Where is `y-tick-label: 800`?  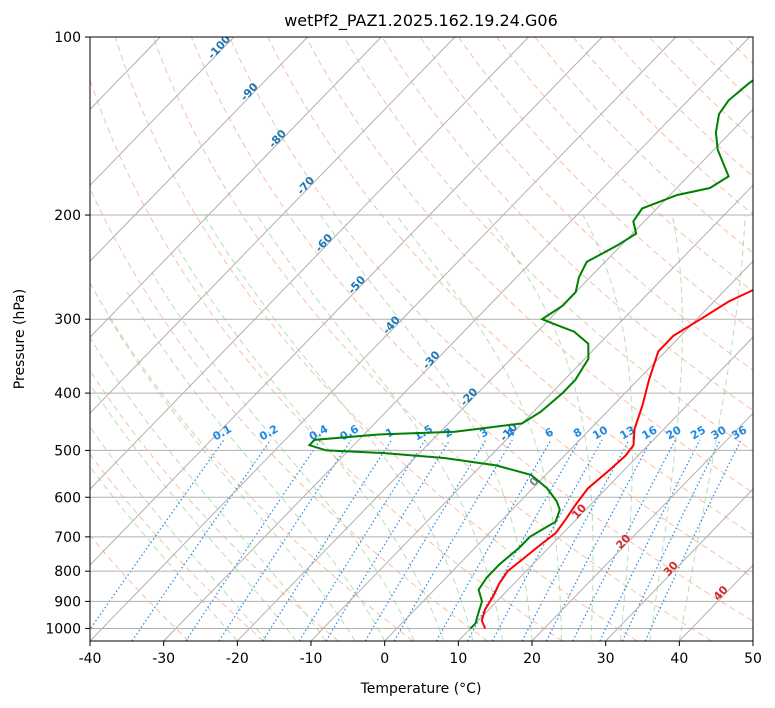
y-tick-label: 800 is located at coordinates (67, 572).